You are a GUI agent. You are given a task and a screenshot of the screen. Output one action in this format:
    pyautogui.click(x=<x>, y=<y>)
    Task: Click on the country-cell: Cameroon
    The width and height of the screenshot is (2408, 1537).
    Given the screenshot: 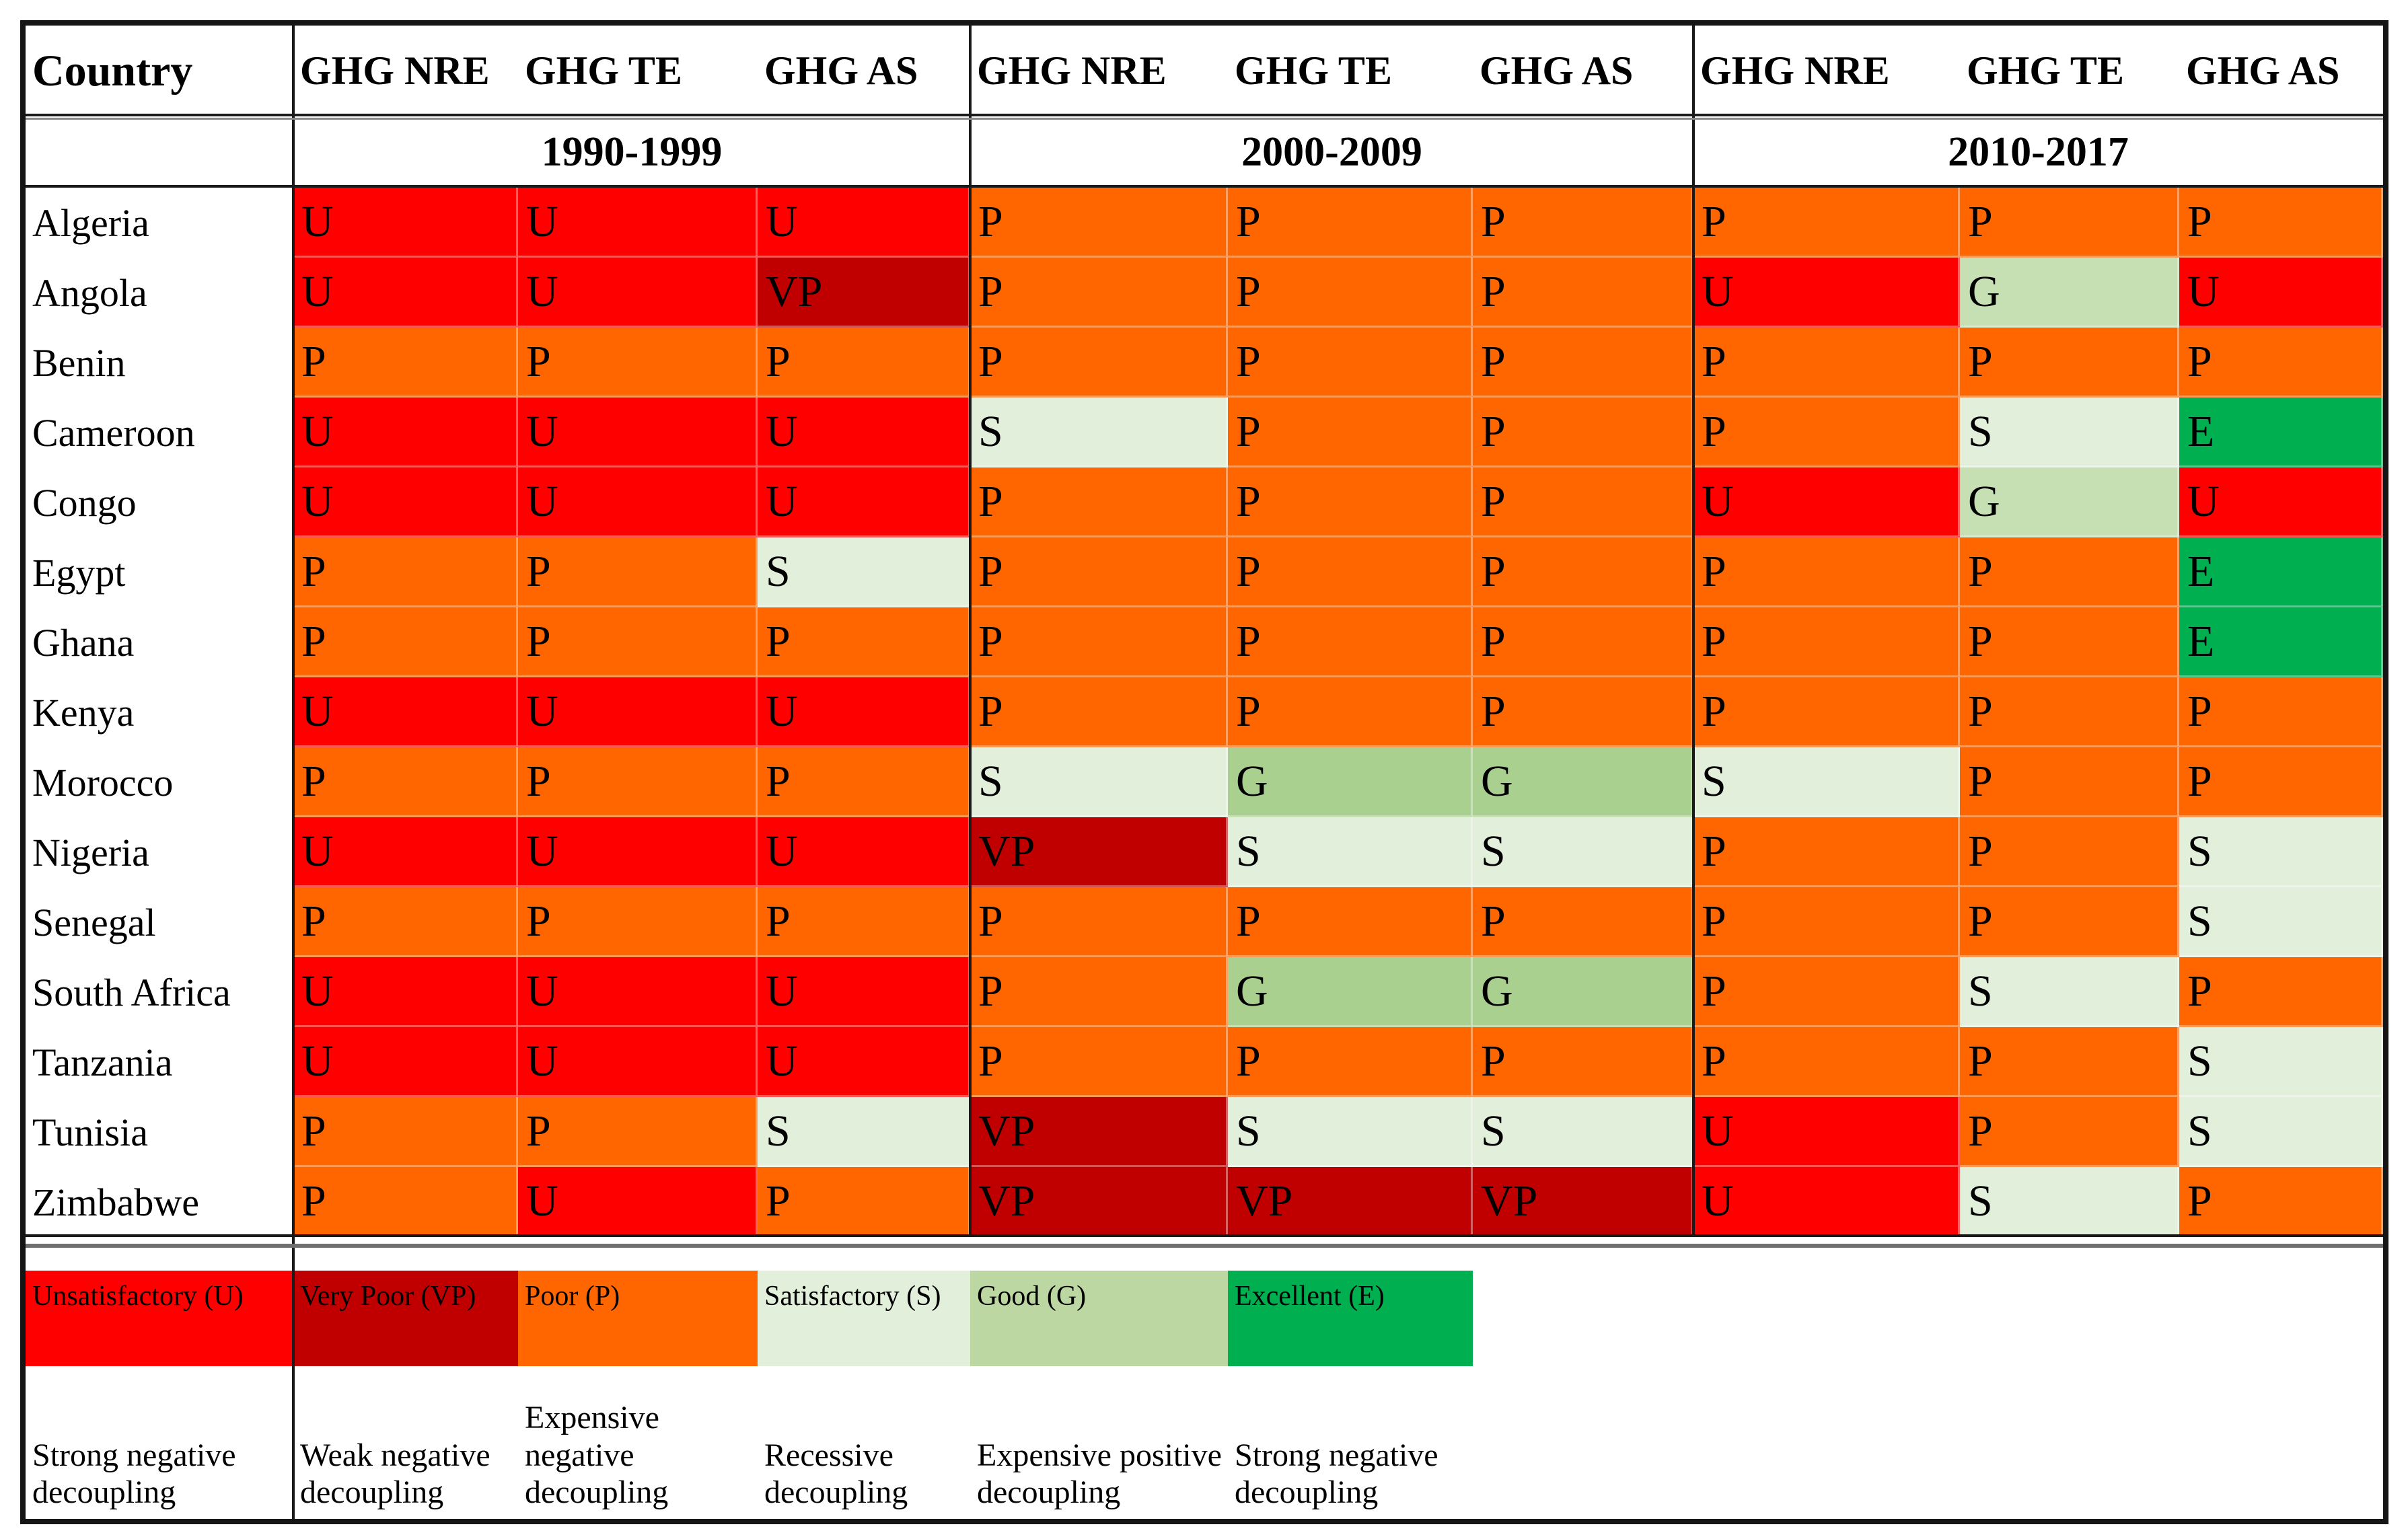 What is the action you would take?
    pyautogui.click(x=159, y=432)
    